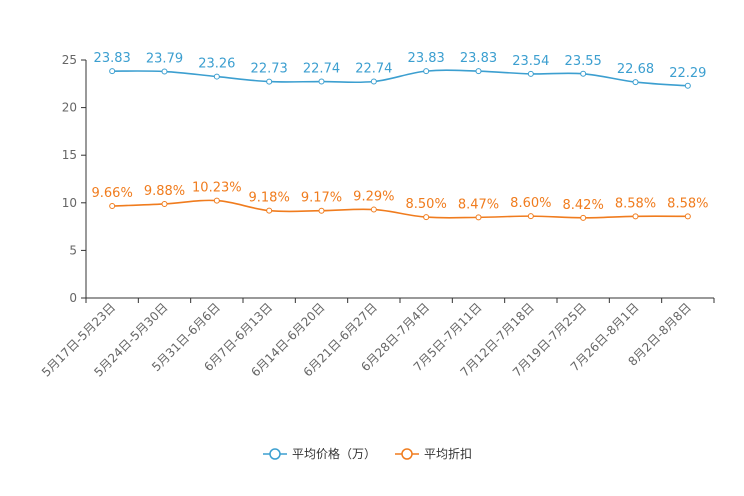 This screenshot has width=744, height=496. I want to click on data-label: 23.54, so click(530, 61).